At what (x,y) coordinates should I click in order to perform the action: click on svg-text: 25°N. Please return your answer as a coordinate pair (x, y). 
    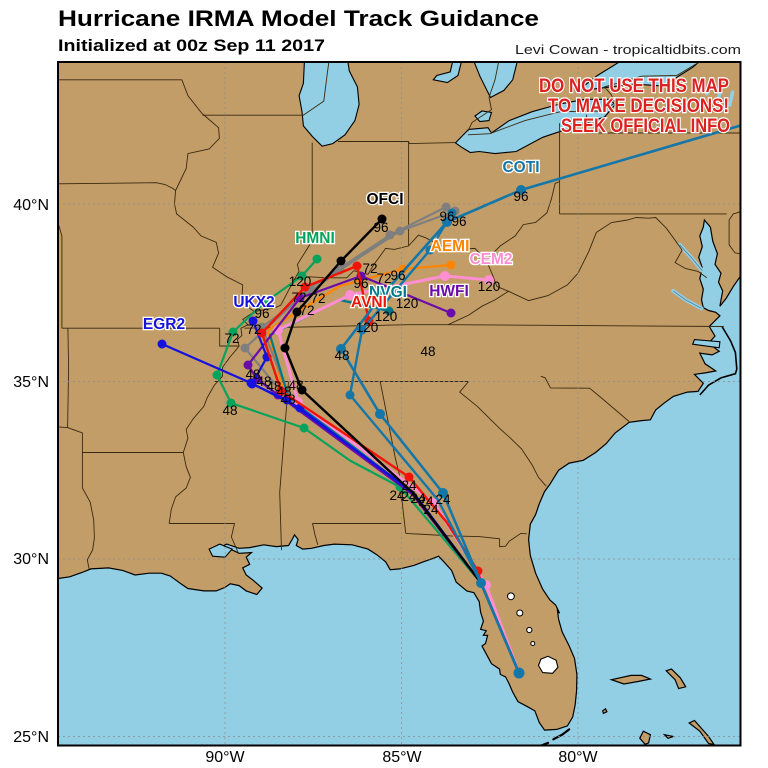
    Looking at the image, I should click on (31, 737).